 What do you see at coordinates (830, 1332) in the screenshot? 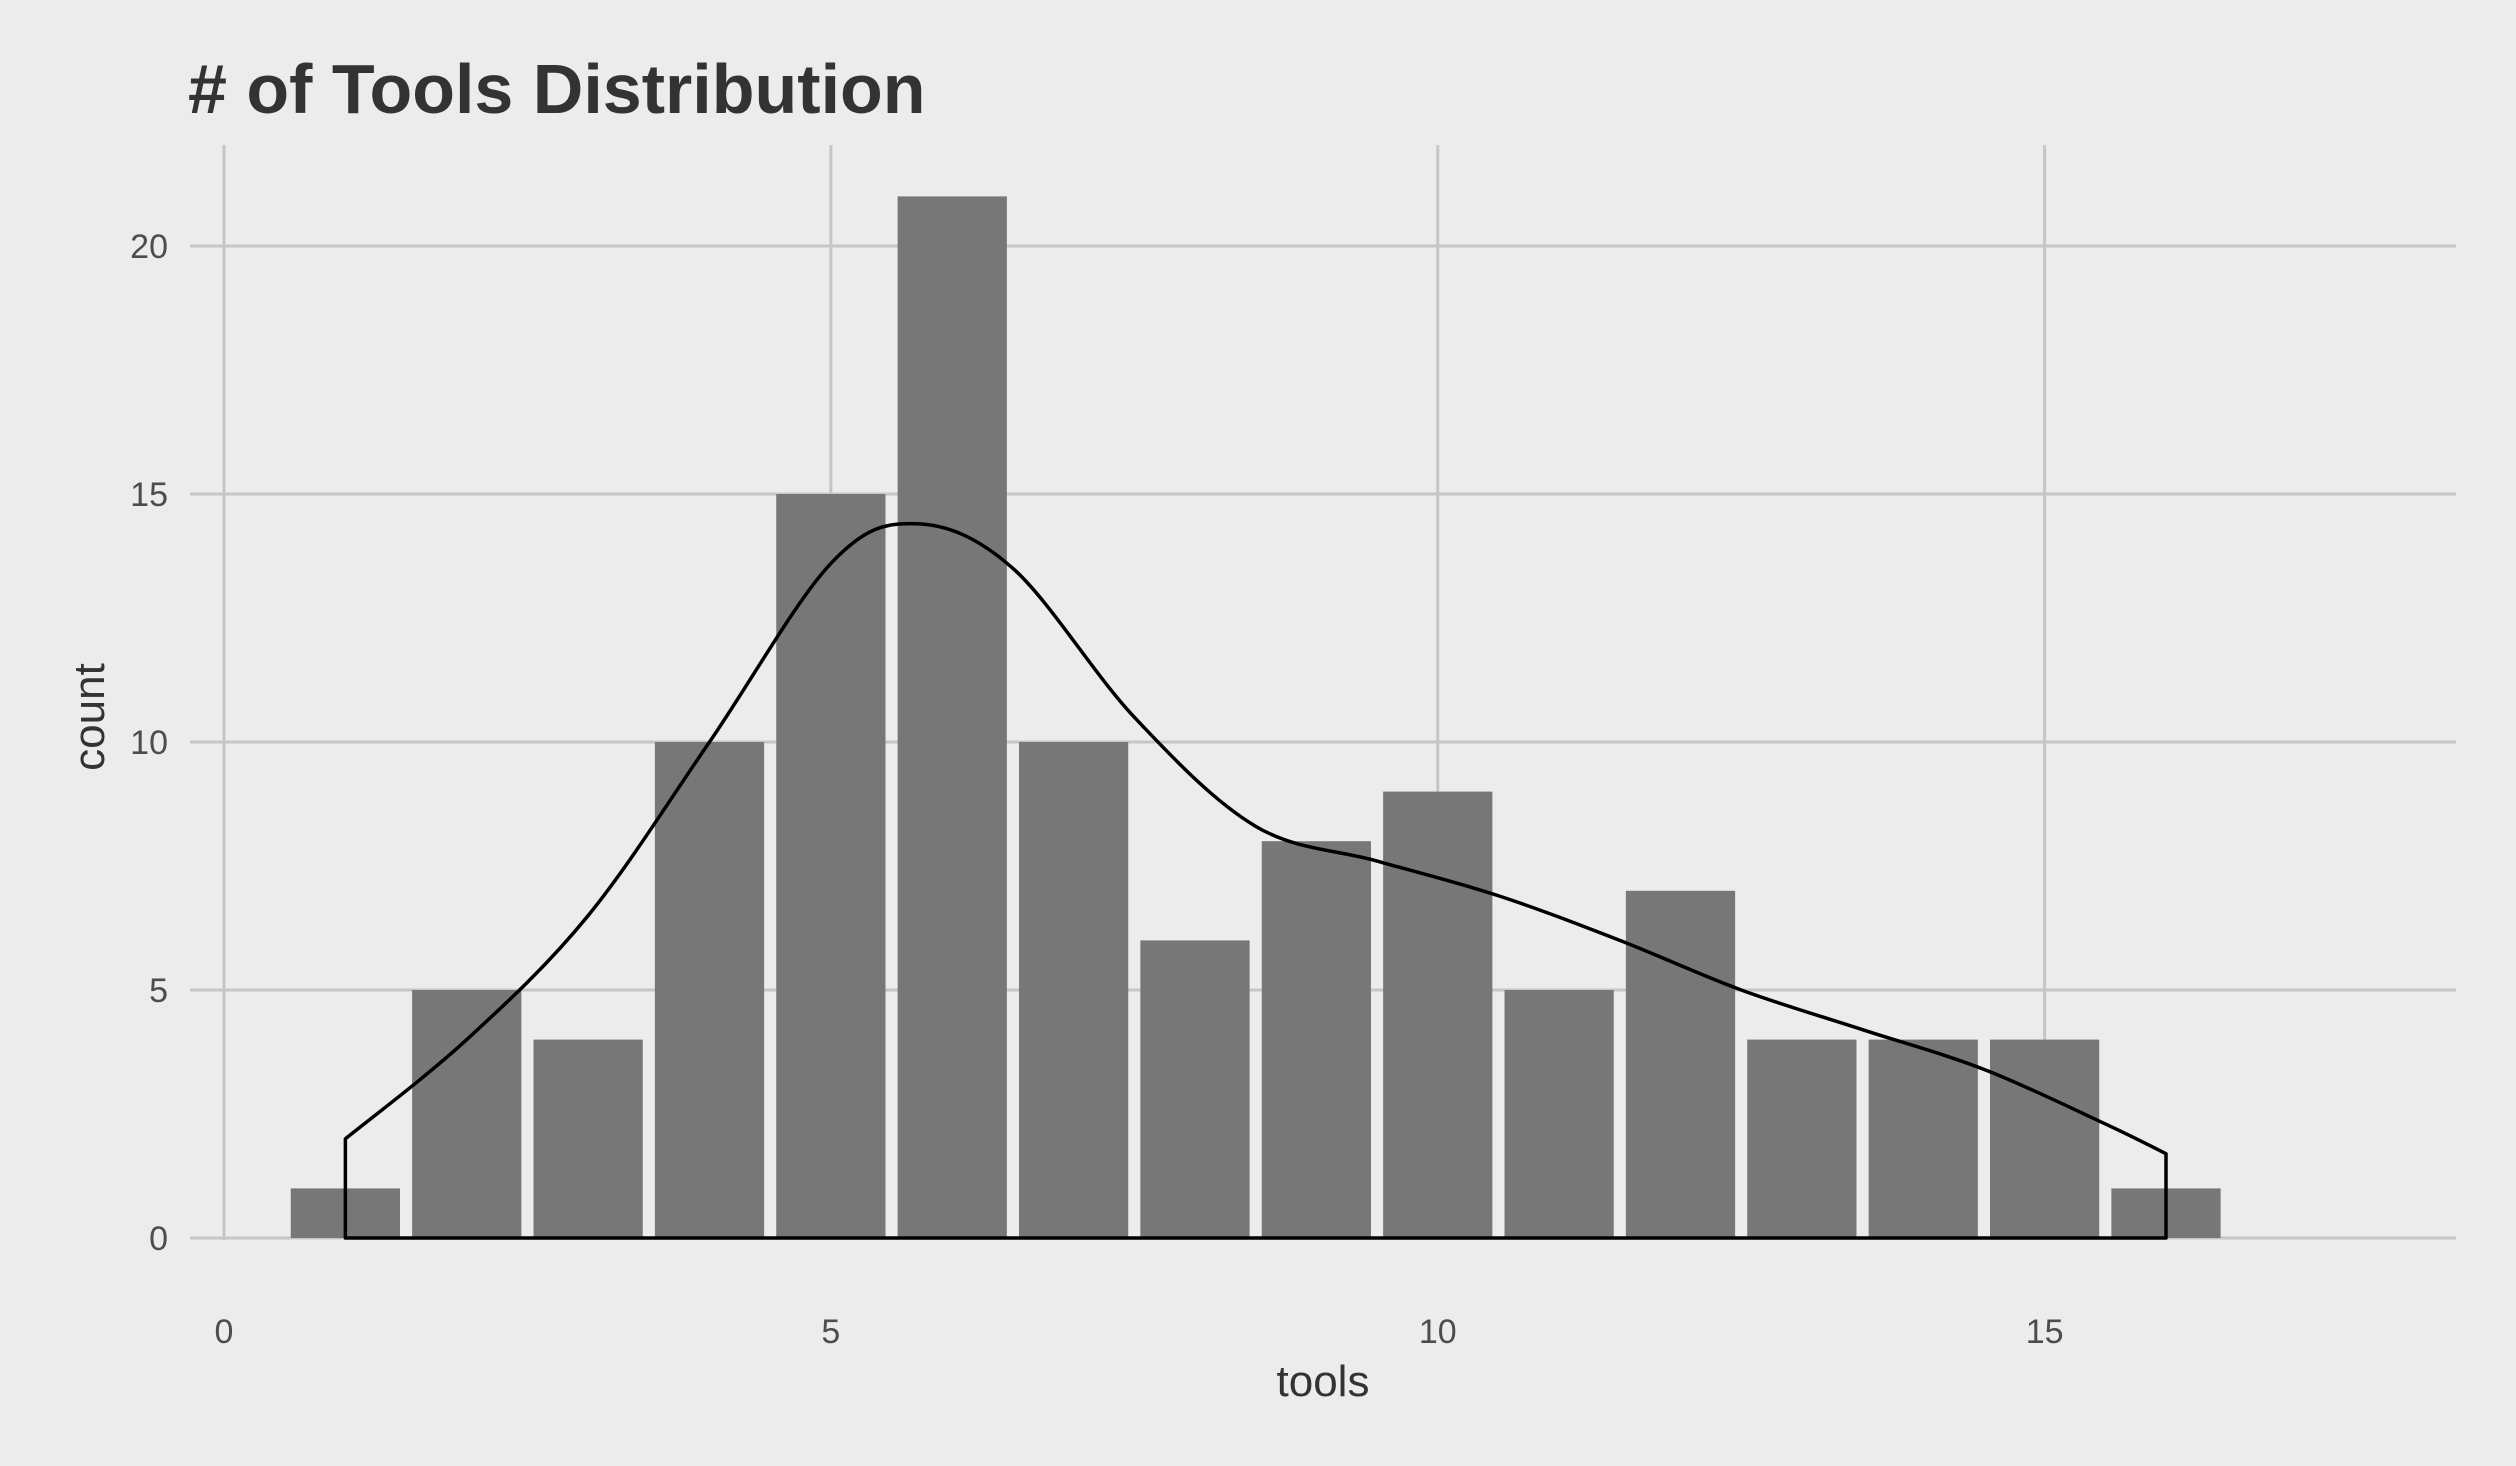
I see `x-tick-label: 5` at bounding box center [830, 1332].